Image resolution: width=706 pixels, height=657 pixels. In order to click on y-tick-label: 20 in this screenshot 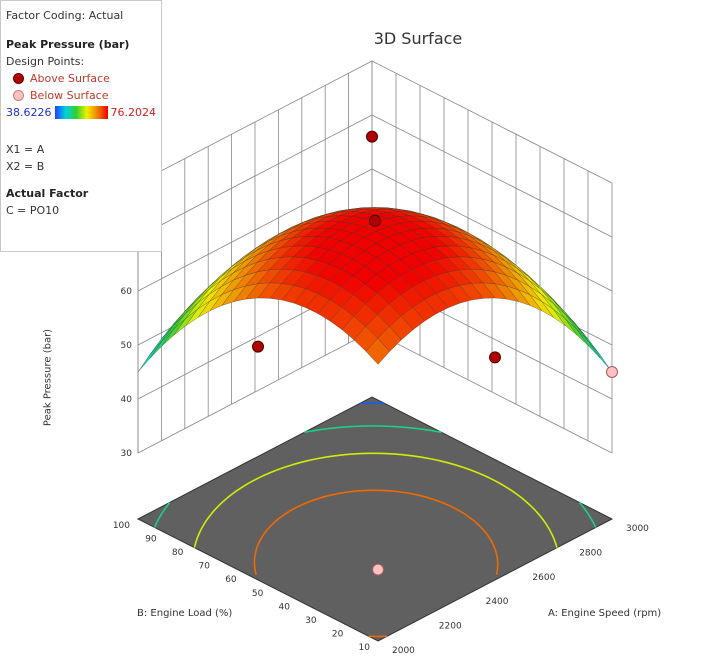, I will do `click(338, 634)`.